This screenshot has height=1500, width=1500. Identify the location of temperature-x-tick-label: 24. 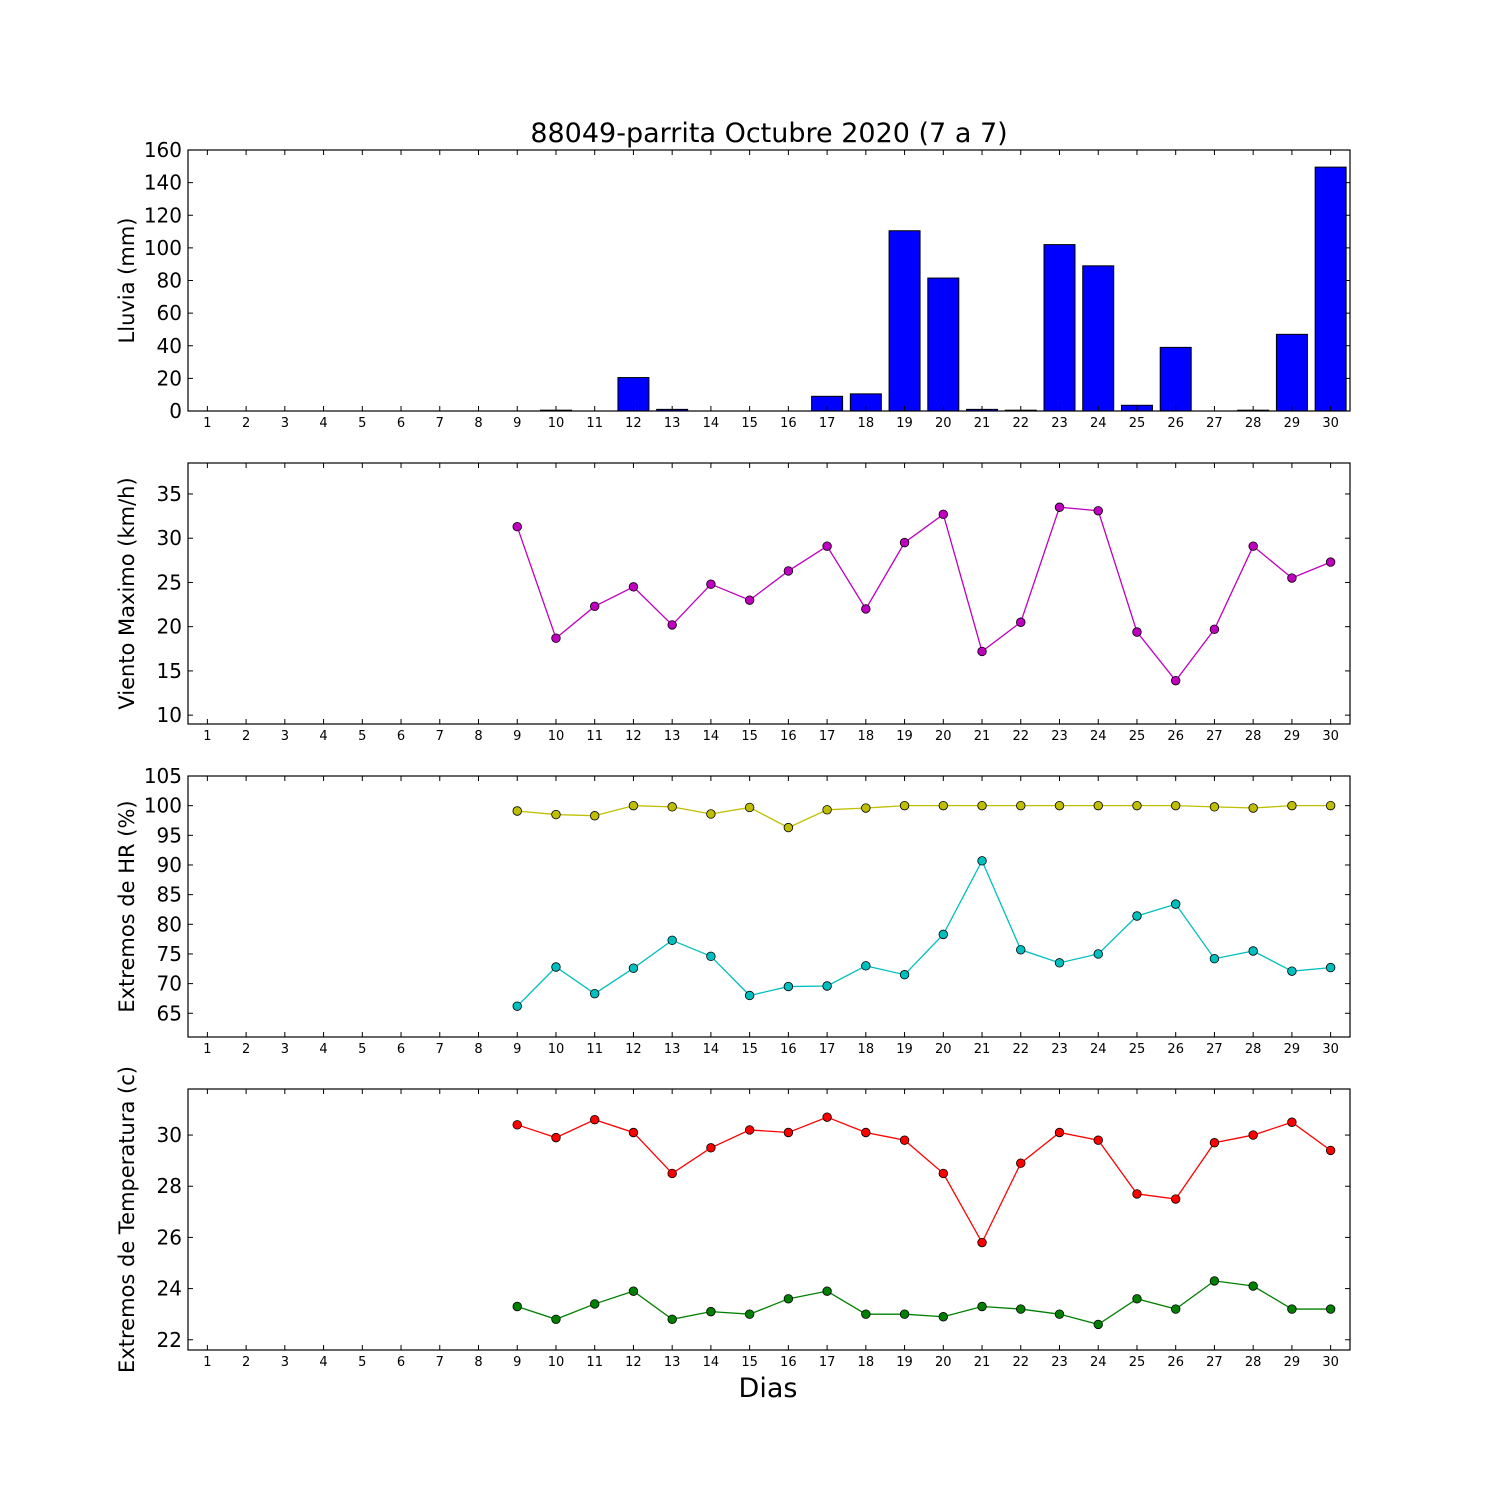
(1098, 1362).